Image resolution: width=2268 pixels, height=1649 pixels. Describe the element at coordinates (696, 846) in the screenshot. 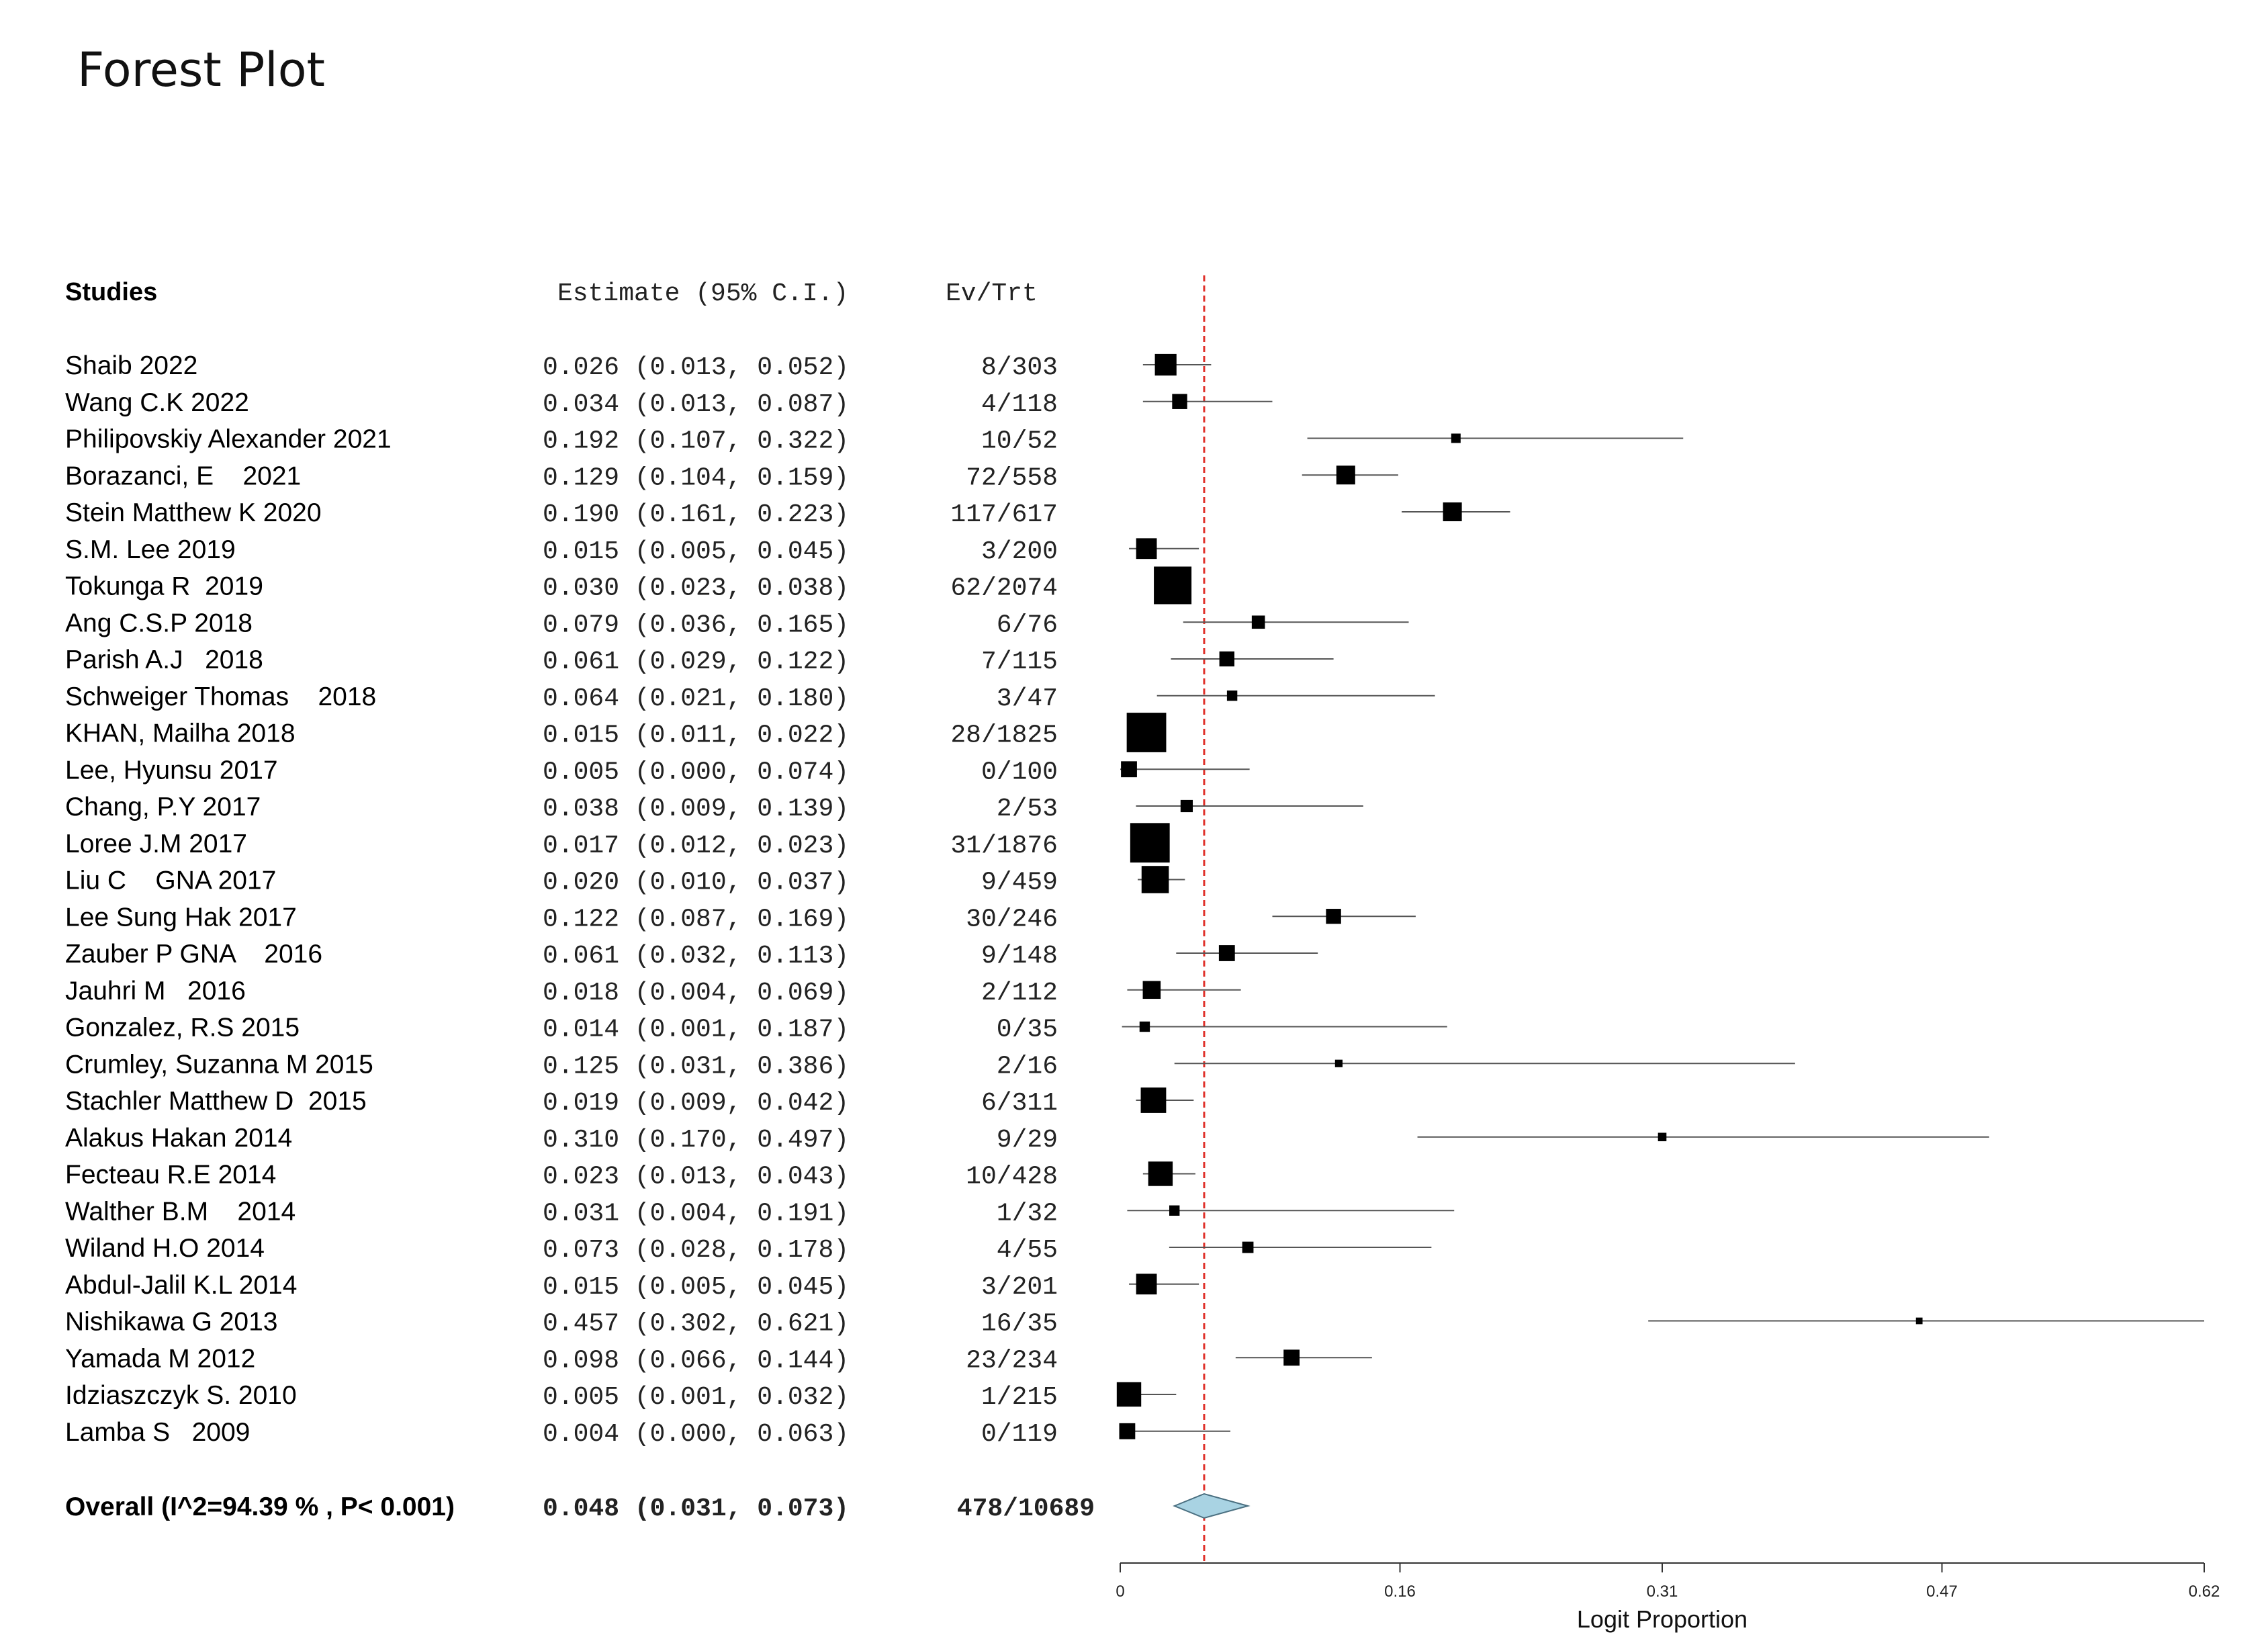

I see `study-estimate-ci: 0.017 (0.012, 0.023)` at that location.